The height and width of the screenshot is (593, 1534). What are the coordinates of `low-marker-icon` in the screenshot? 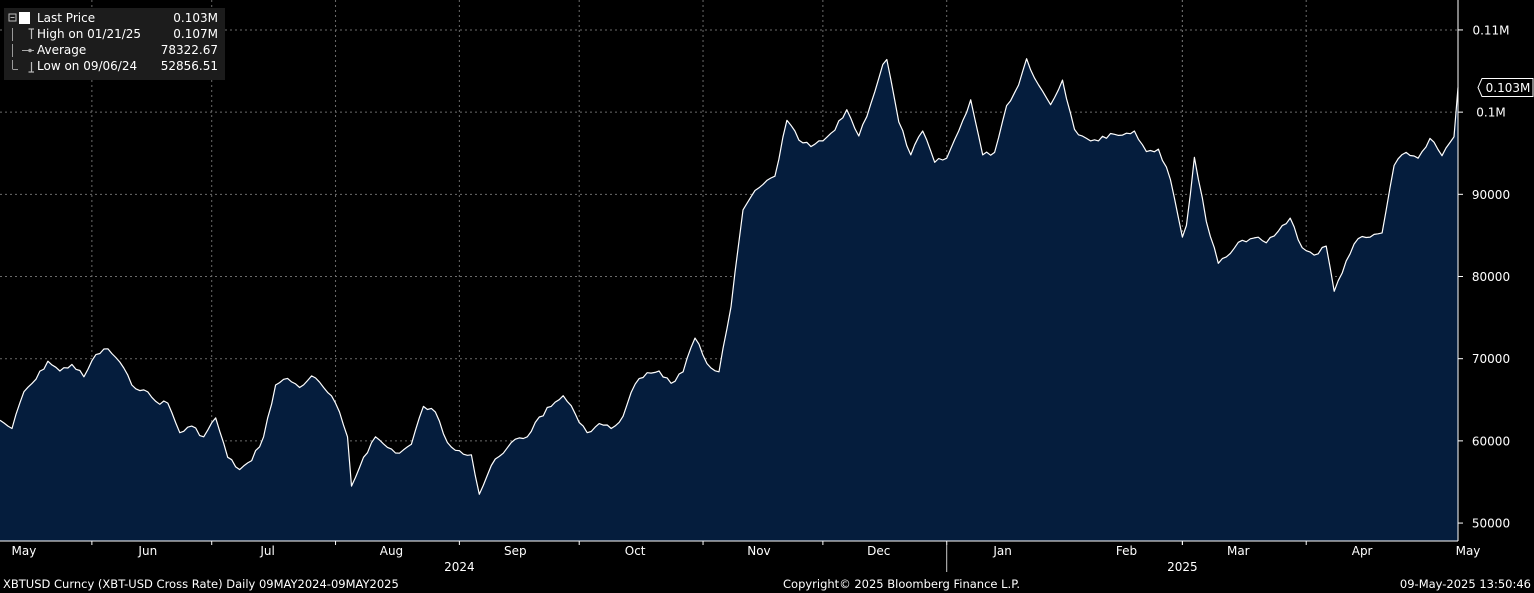 It's located at (23, 66).